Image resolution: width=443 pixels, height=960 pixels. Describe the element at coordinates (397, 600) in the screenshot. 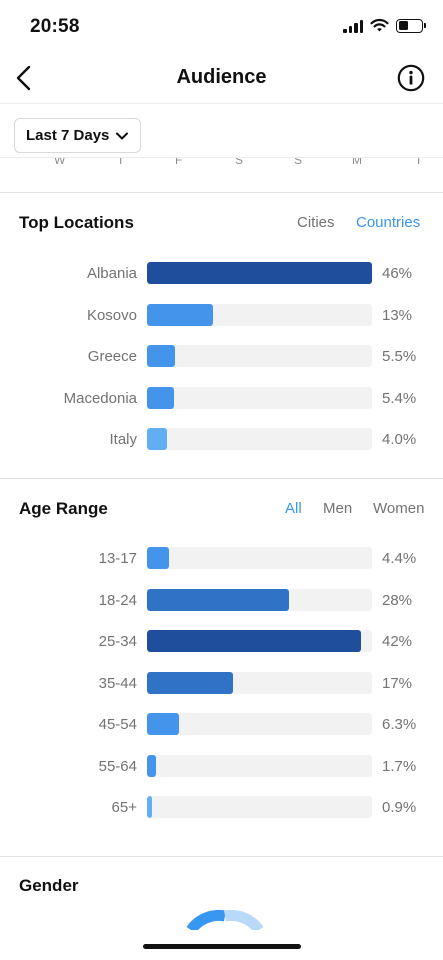

I see `age-range-value: 28%` at that location.